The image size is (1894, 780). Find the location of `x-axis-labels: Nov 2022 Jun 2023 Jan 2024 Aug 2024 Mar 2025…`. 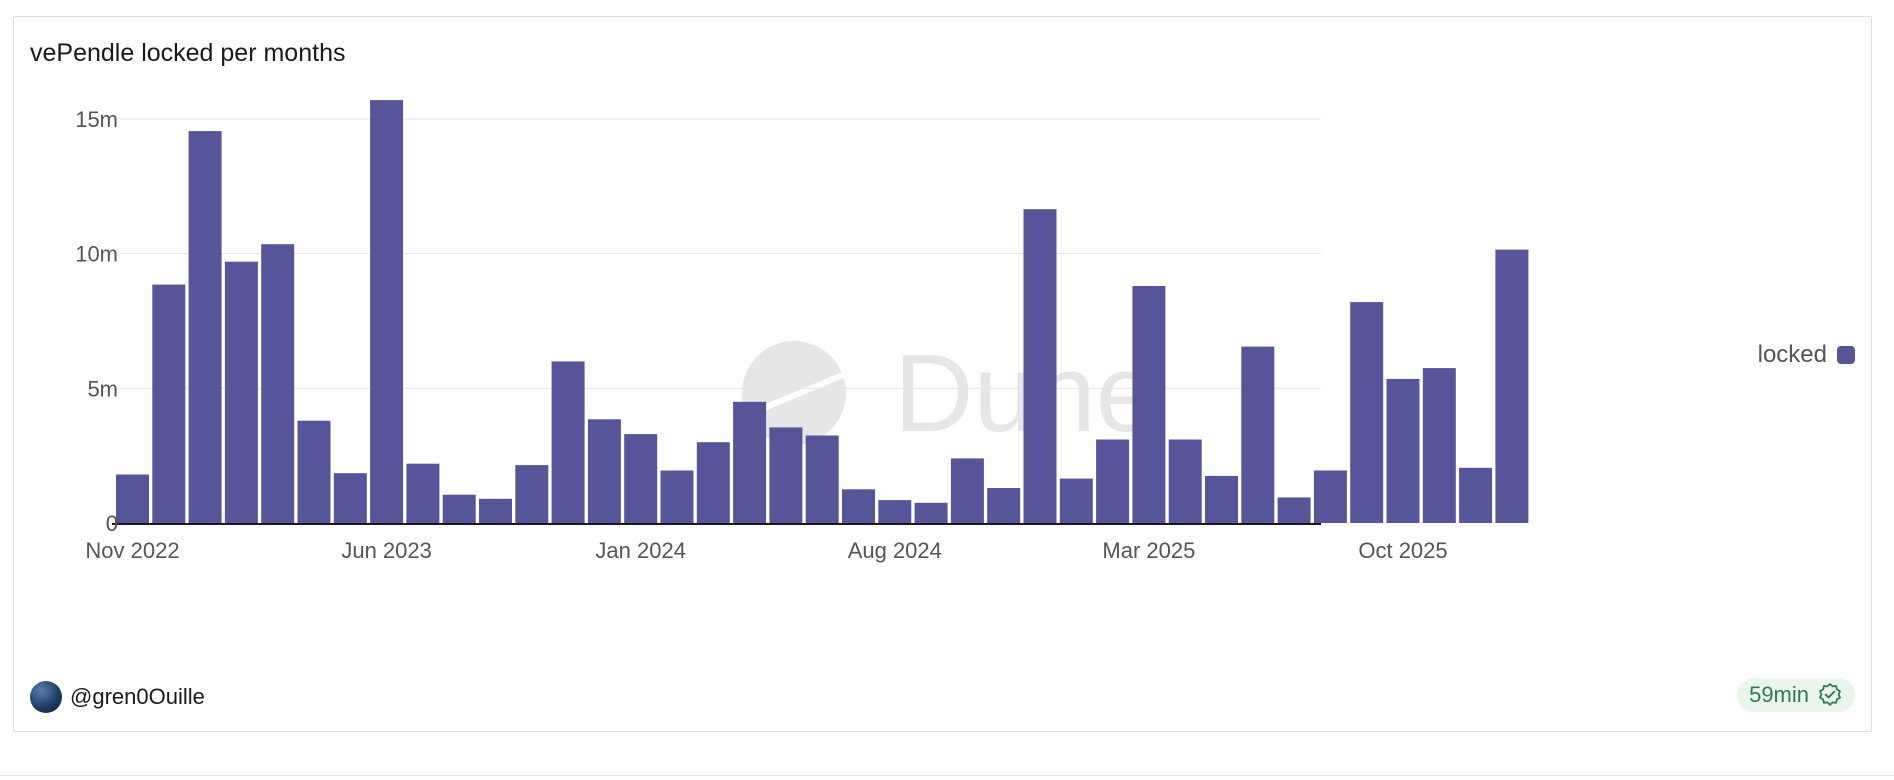

x-axis-labels: Nov 2022 Jun 2023 Jan 2024 Aug 2024 Mar 2025… is located at coordinates (766, 550).